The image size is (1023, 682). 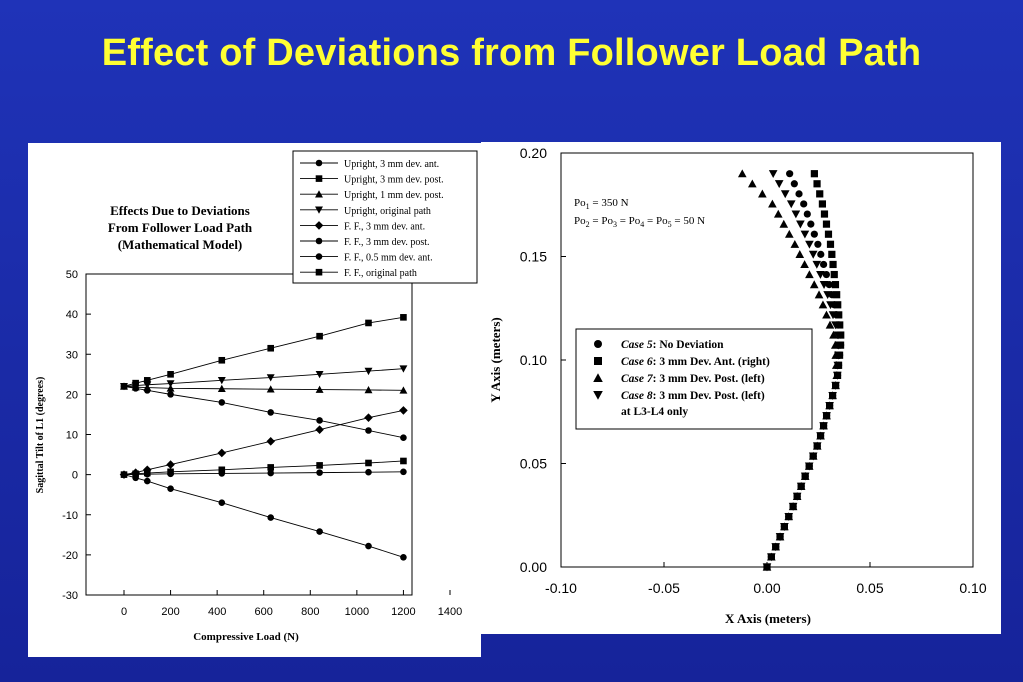 What do you see at coordinates (40, 435) in the screenshot?
I see `chart1-ylabel: Sagittal Tilt of L1 (degrees)` at bounding box center [40, 435].